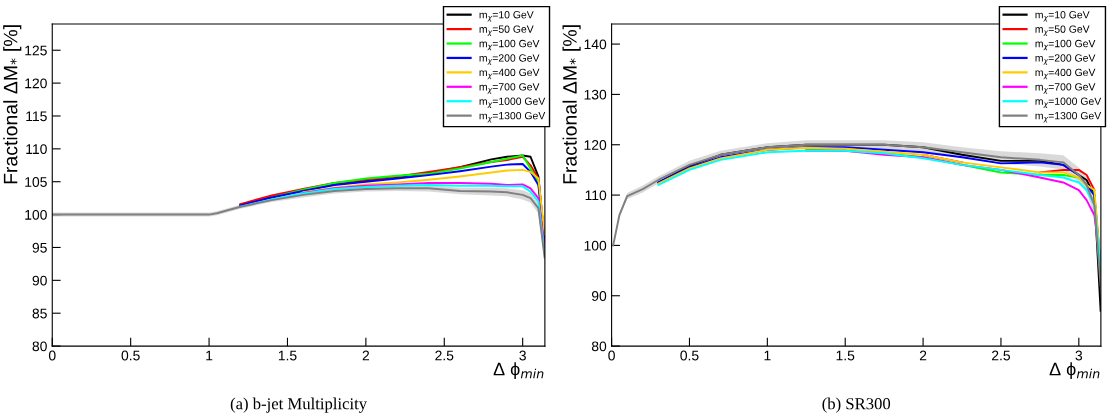  Describe the element at coordinates (39, 247) in the screenshot. I see `y-tick-label: 95` at that location.